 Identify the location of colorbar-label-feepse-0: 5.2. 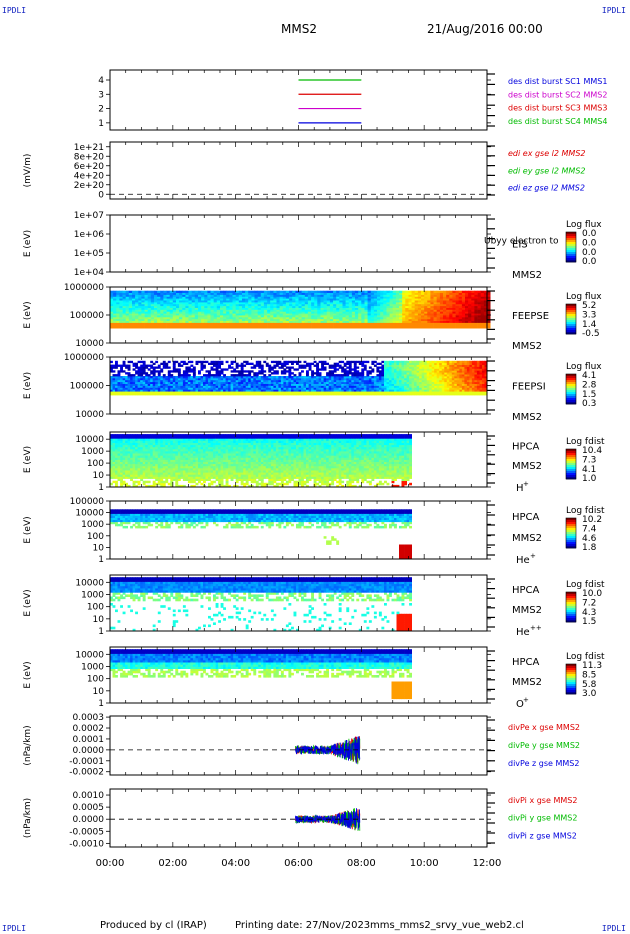
(589, 306).